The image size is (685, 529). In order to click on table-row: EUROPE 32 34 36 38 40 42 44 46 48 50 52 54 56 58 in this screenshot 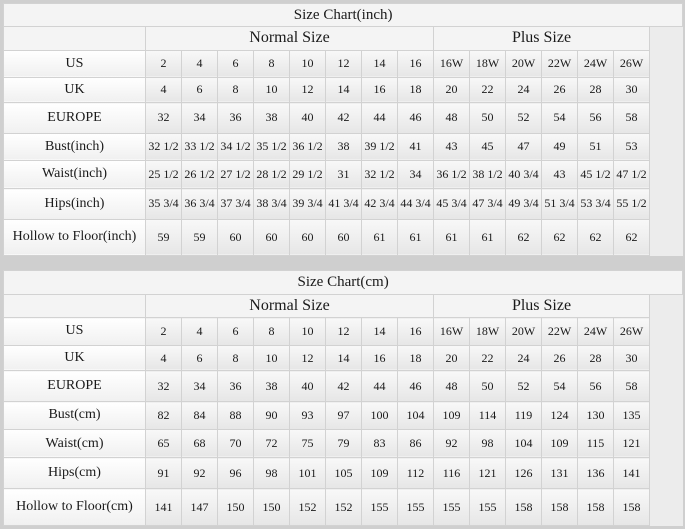, I will do `click(343, 386)`.